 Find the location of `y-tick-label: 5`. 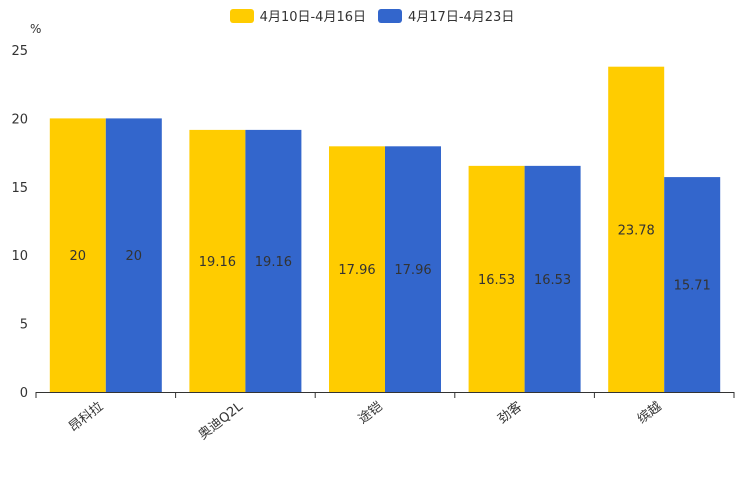

y-tick-label: 5 is located at coordinates (24, 325).